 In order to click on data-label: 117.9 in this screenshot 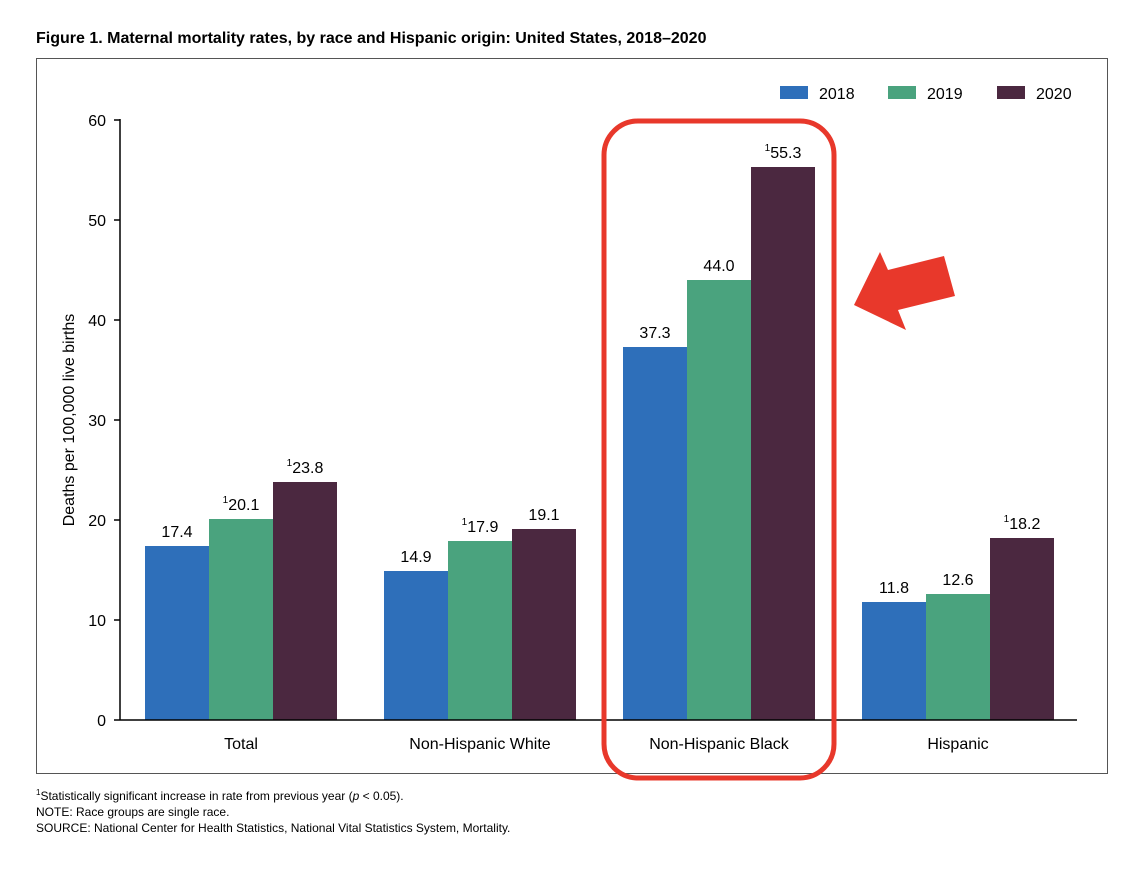, I will do `click(480, 526)`.